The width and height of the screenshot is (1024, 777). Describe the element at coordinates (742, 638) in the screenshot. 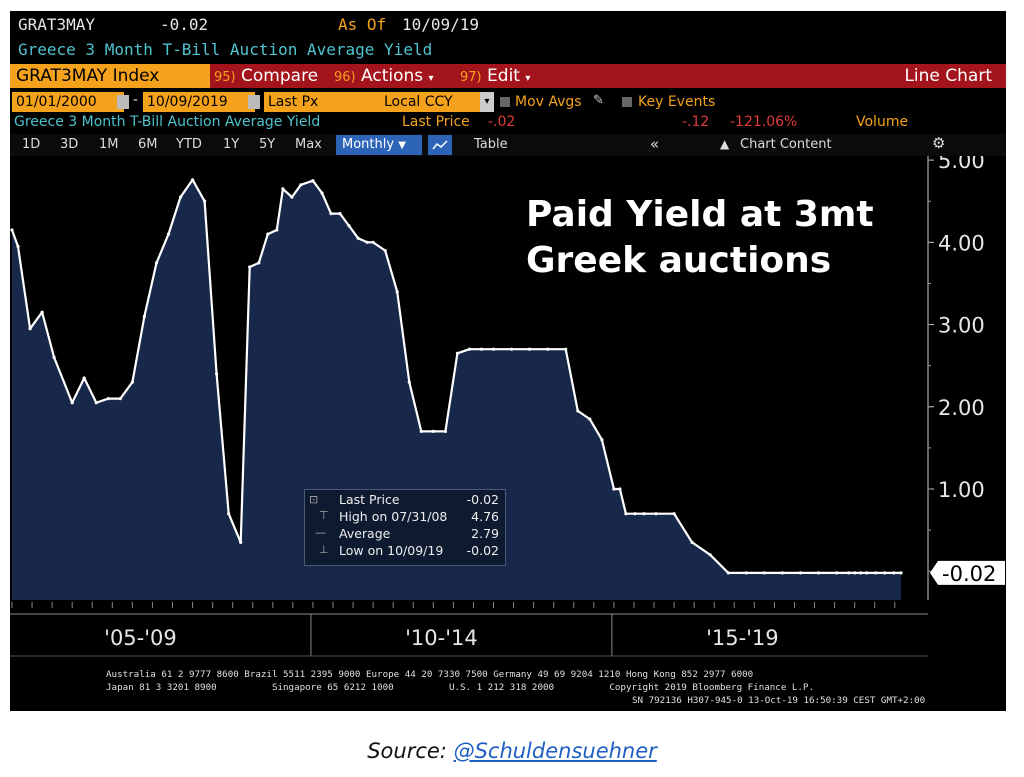

I see `x-tick-label: '15-'19` at that location.